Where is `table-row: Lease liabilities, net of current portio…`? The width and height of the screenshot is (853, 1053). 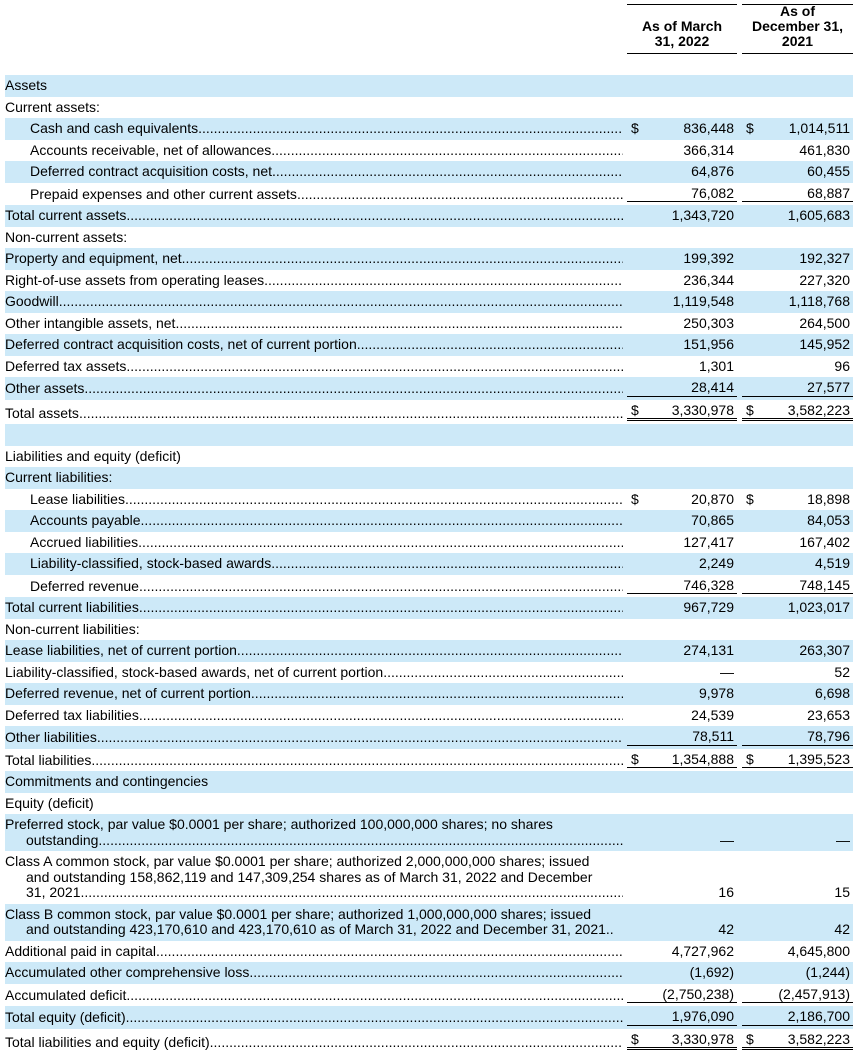
table-row: Lease liabilities, net of current portio… is located at coordinates (429, 651).